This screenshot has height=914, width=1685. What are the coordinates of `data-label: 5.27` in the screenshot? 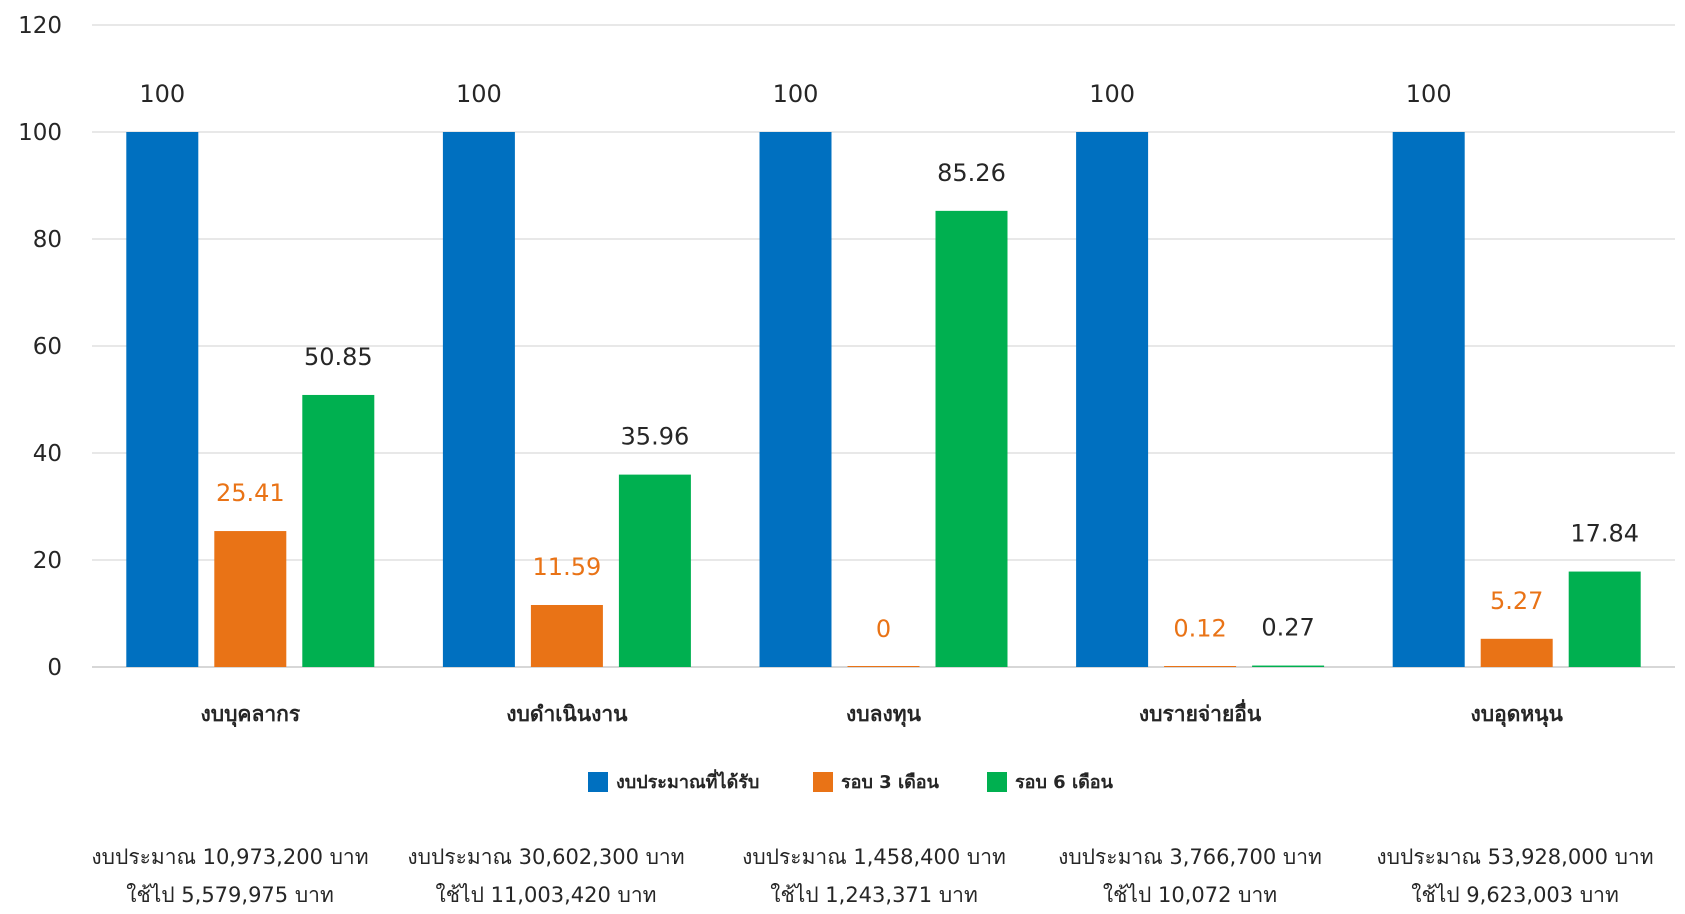 It's located at (1516, 601).